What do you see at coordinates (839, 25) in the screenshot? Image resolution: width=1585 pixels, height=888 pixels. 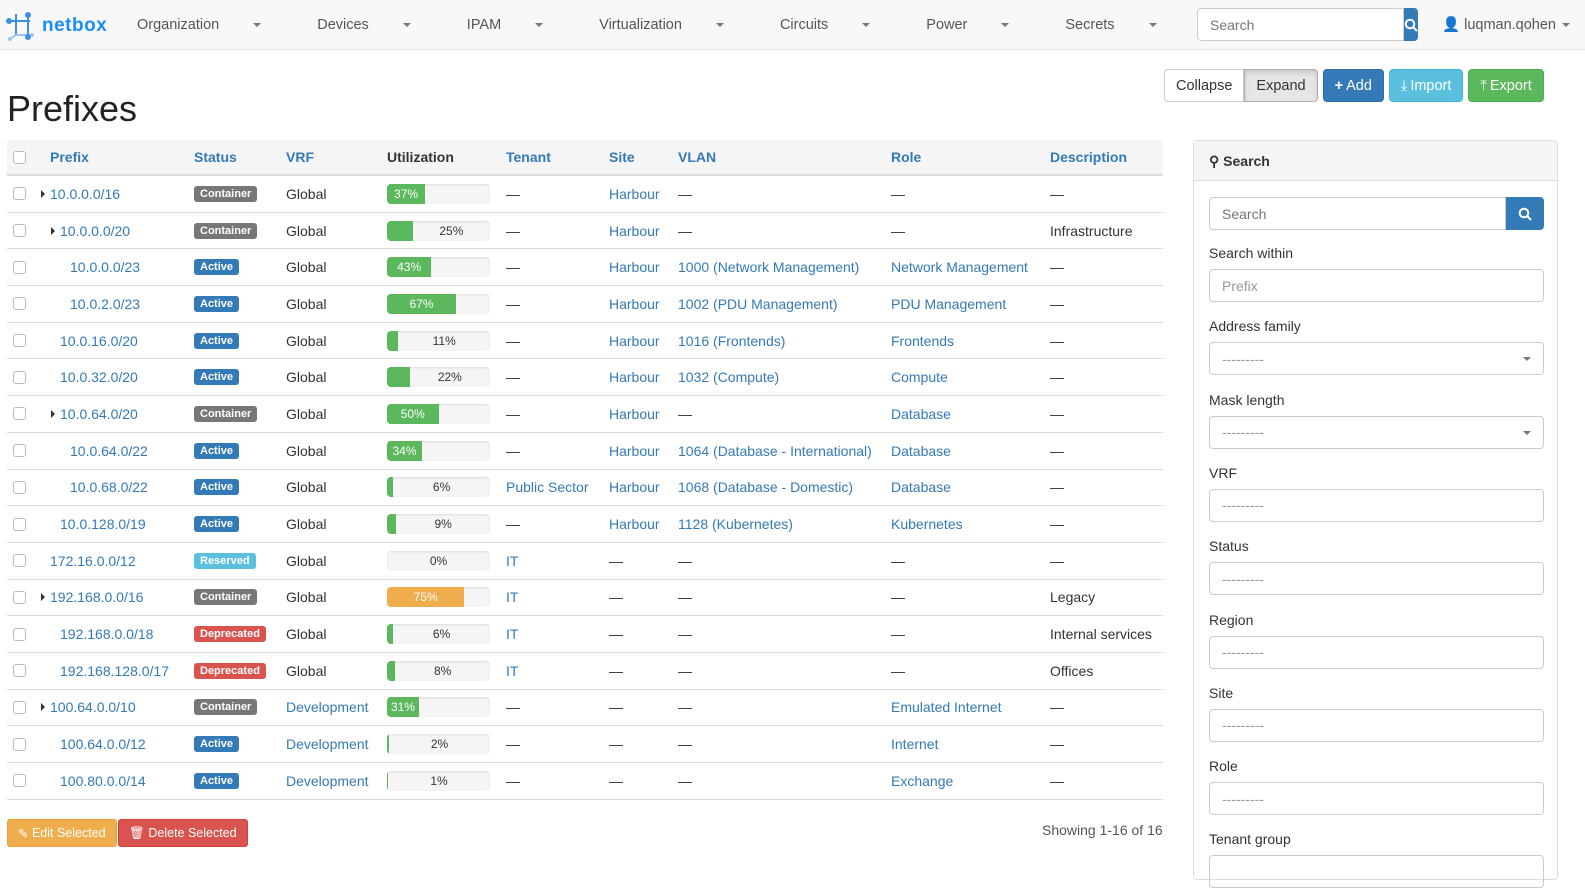 I see `menu-circuits: Circuits` at bounding box center [839, 25].